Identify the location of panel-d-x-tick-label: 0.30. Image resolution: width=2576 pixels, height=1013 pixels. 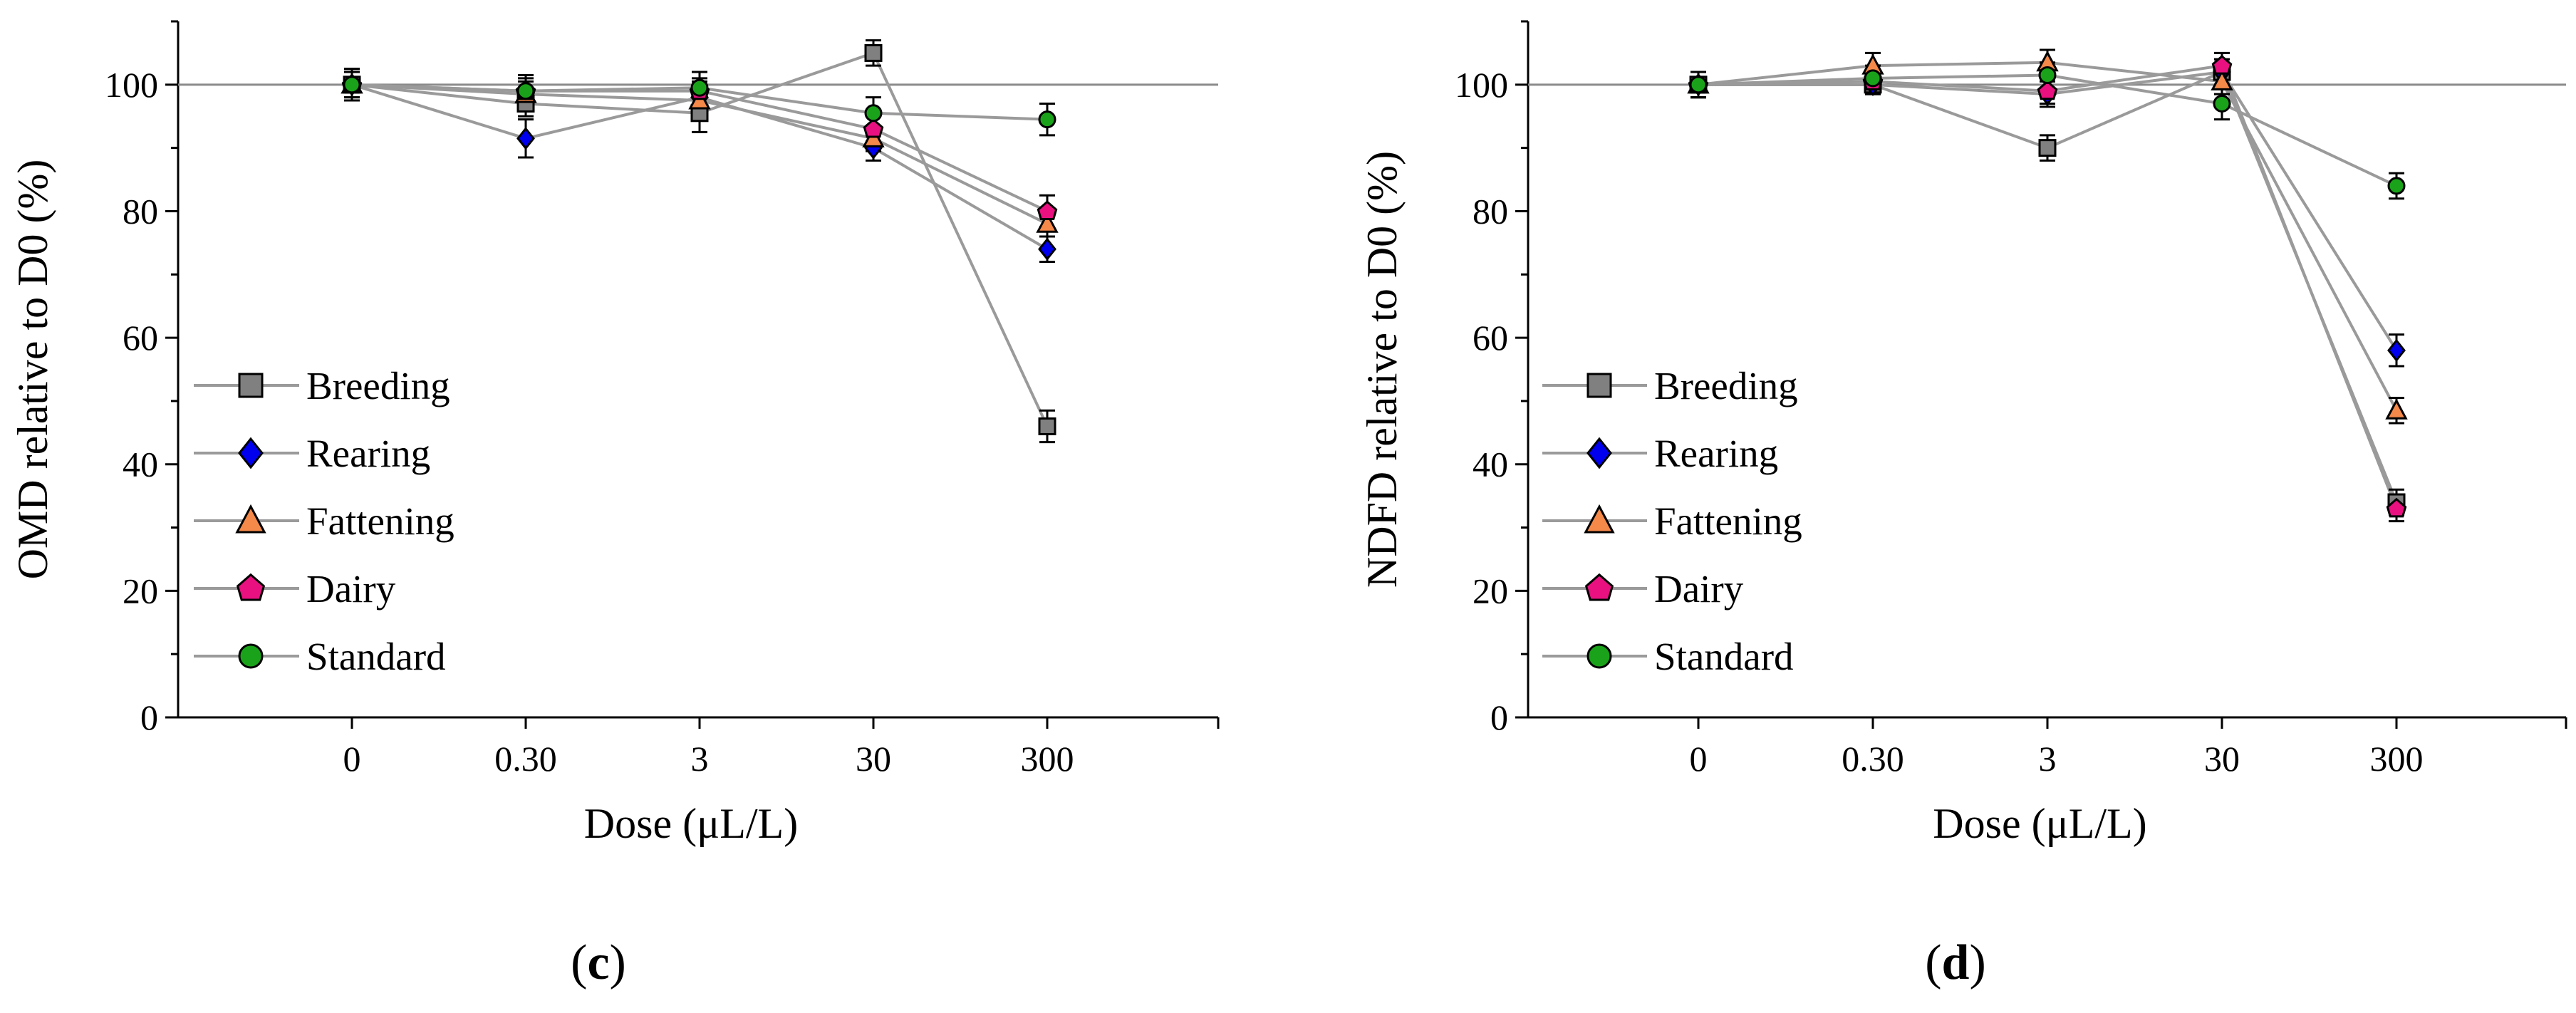
(1873, 759).